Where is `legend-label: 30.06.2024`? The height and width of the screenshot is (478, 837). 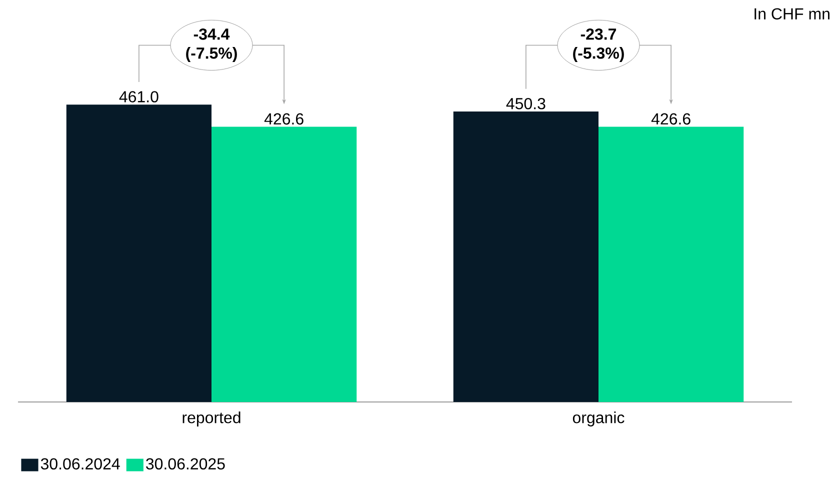
legend-label: 30.06.2024 is located at coordinates (80, 464).